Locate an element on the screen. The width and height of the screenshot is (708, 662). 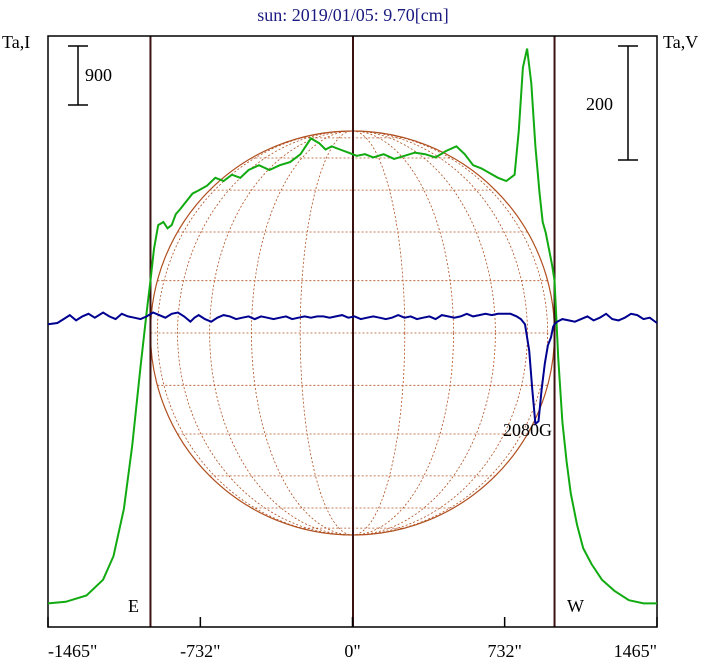
right-scale-bar: 200 is located at coordinates (612, 103).